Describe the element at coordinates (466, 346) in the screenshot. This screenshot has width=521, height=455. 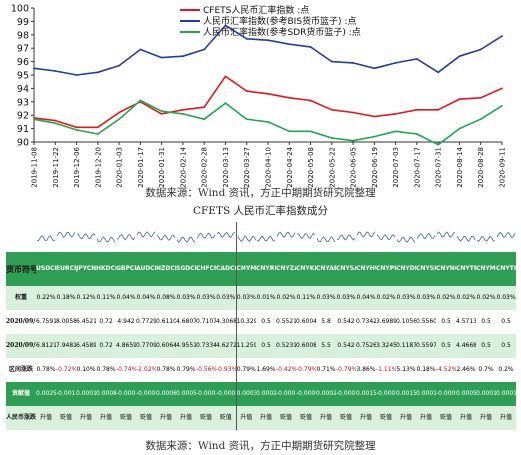
I see `table-cell: 4.4668` at that location.